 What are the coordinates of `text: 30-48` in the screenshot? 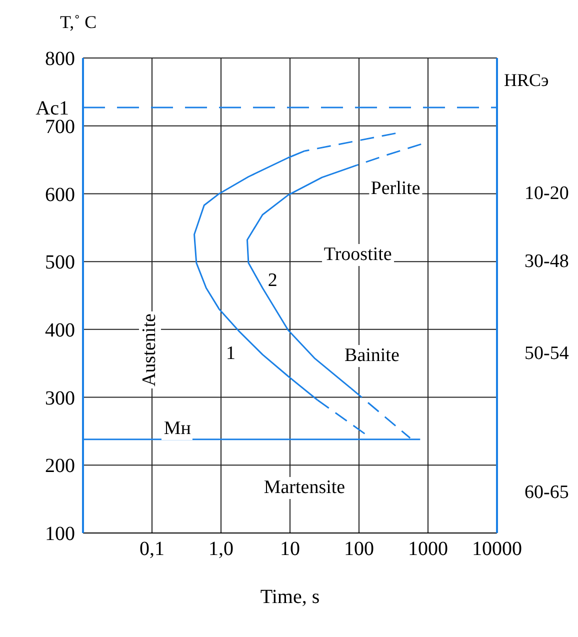 It's located at (546, 261).